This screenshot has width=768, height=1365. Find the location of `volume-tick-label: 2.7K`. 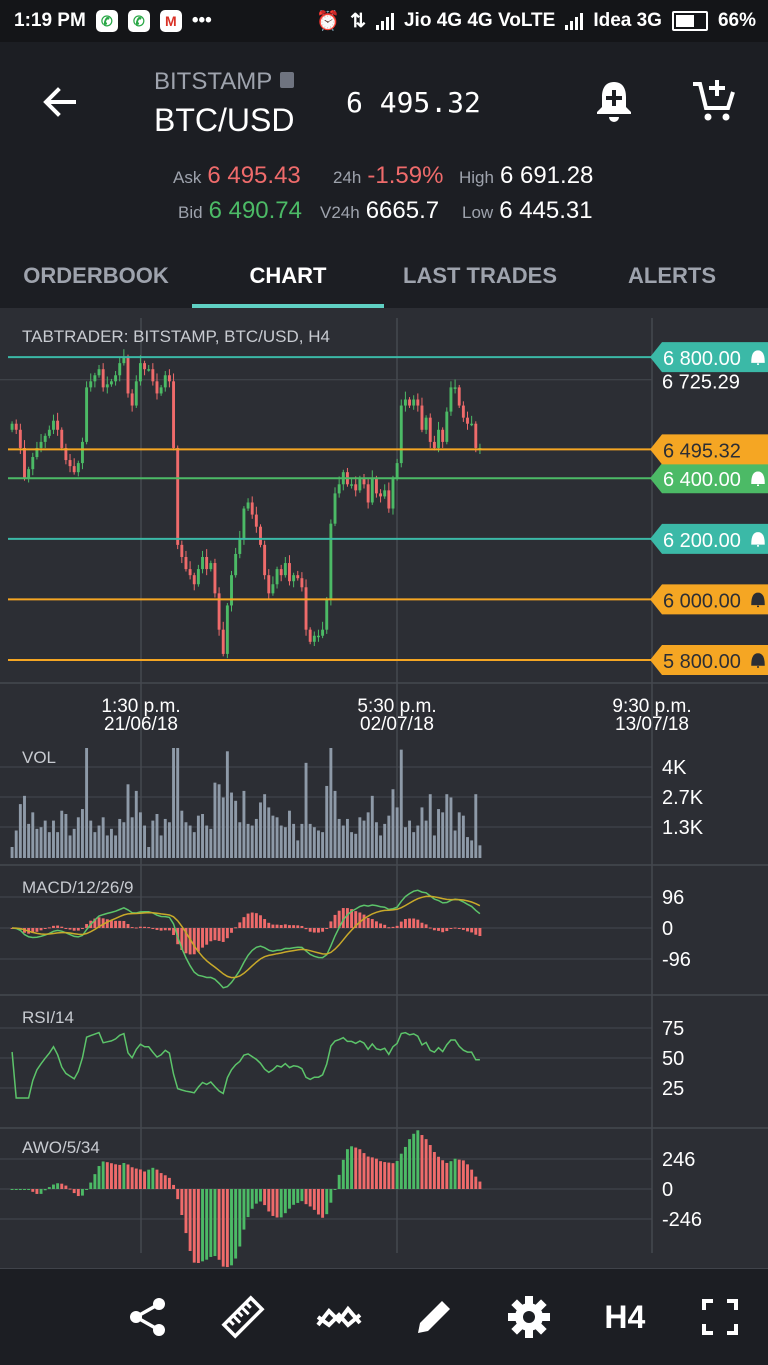

volume-tick-label: 2.7K is located at coordinates (683, 798).